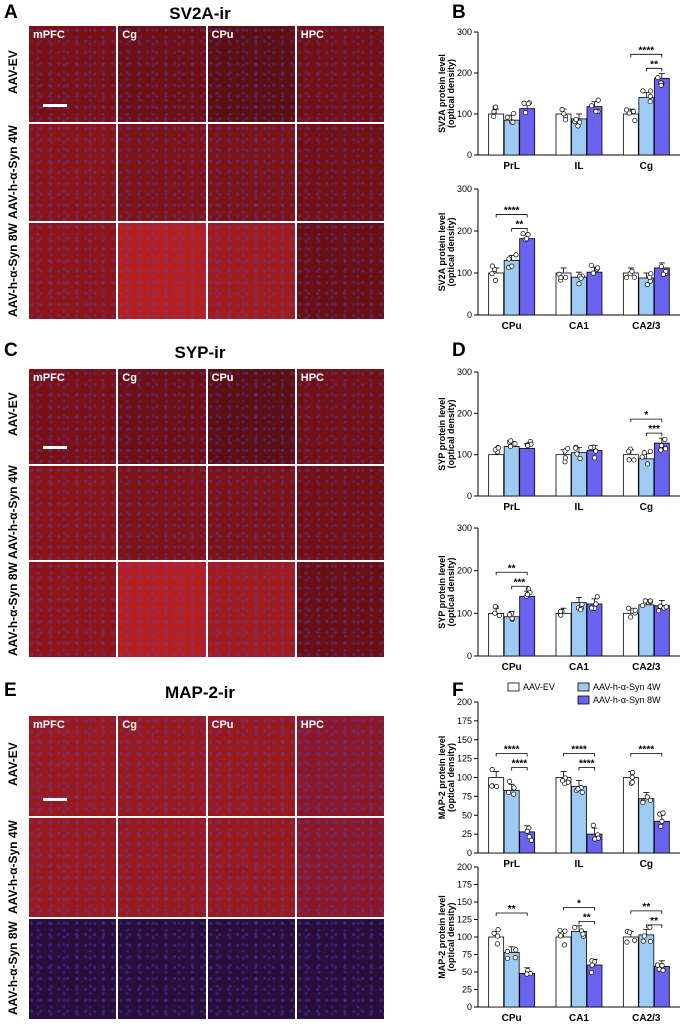 This screenshot has height=1030, width=685. What do you see at coordinates (73, 74) in the screenshot?
I see `micrograph-tile: mPFC` at bounding box center [73, 74].